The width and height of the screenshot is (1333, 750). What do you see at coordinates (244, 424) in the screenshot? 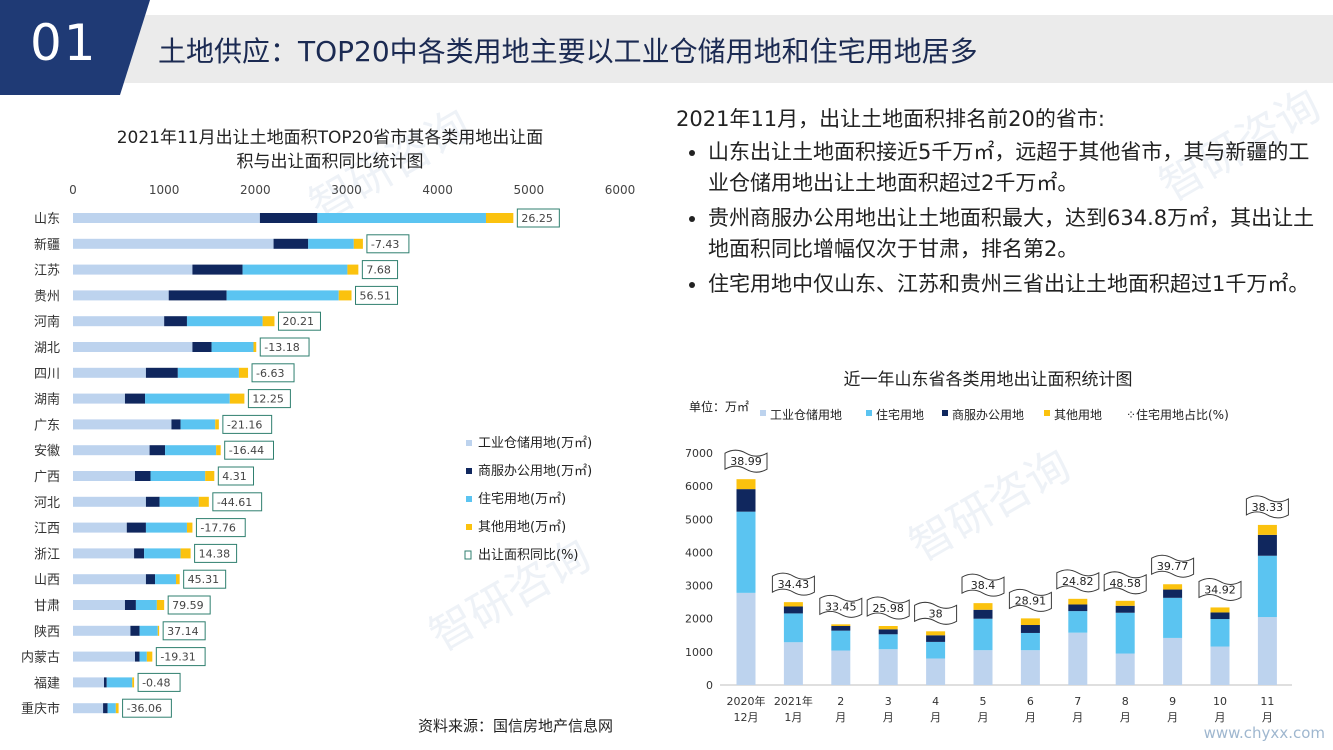
I see `yoy-data-label: -21.16` at bounding box center [244, 424].